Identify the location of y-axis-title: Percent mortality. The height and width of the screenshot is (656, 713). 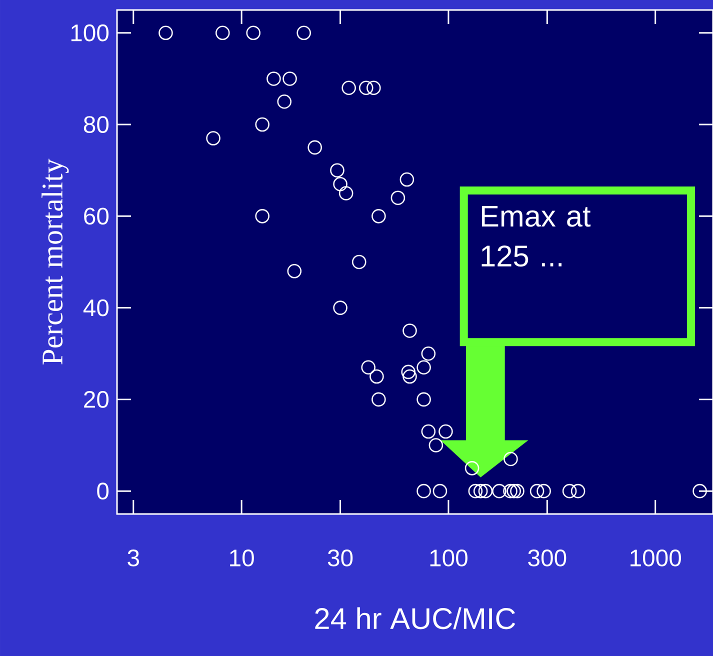
(55, 261).